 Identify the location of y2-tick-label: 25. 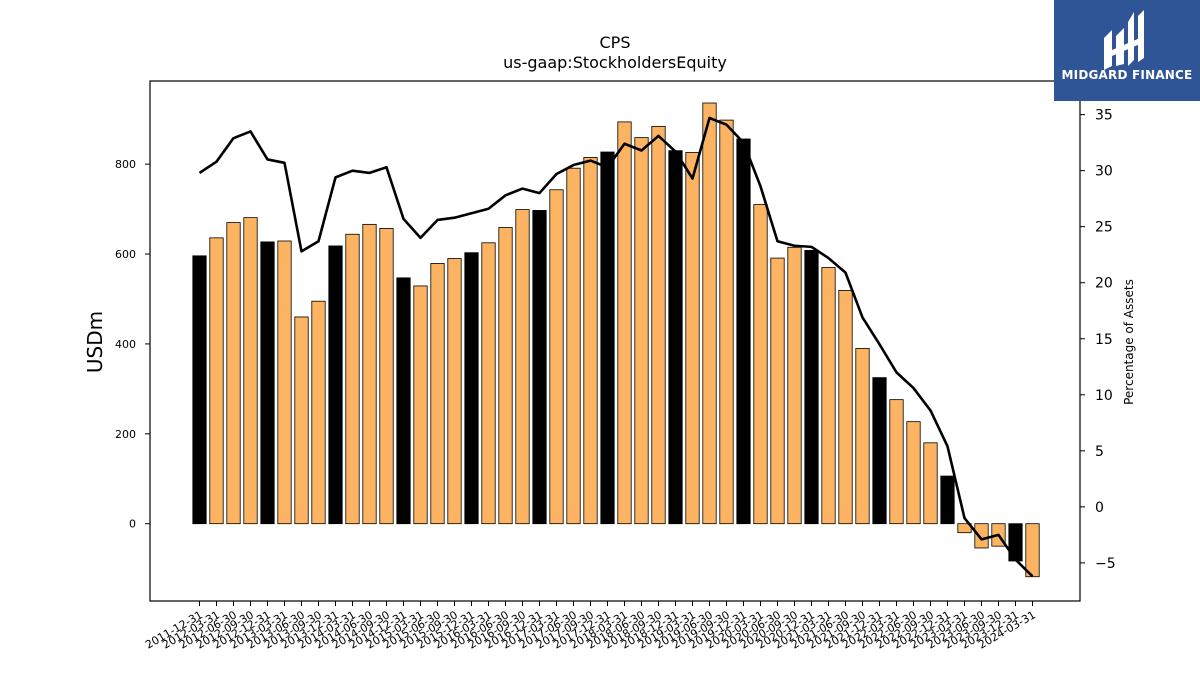
(1104, 228).